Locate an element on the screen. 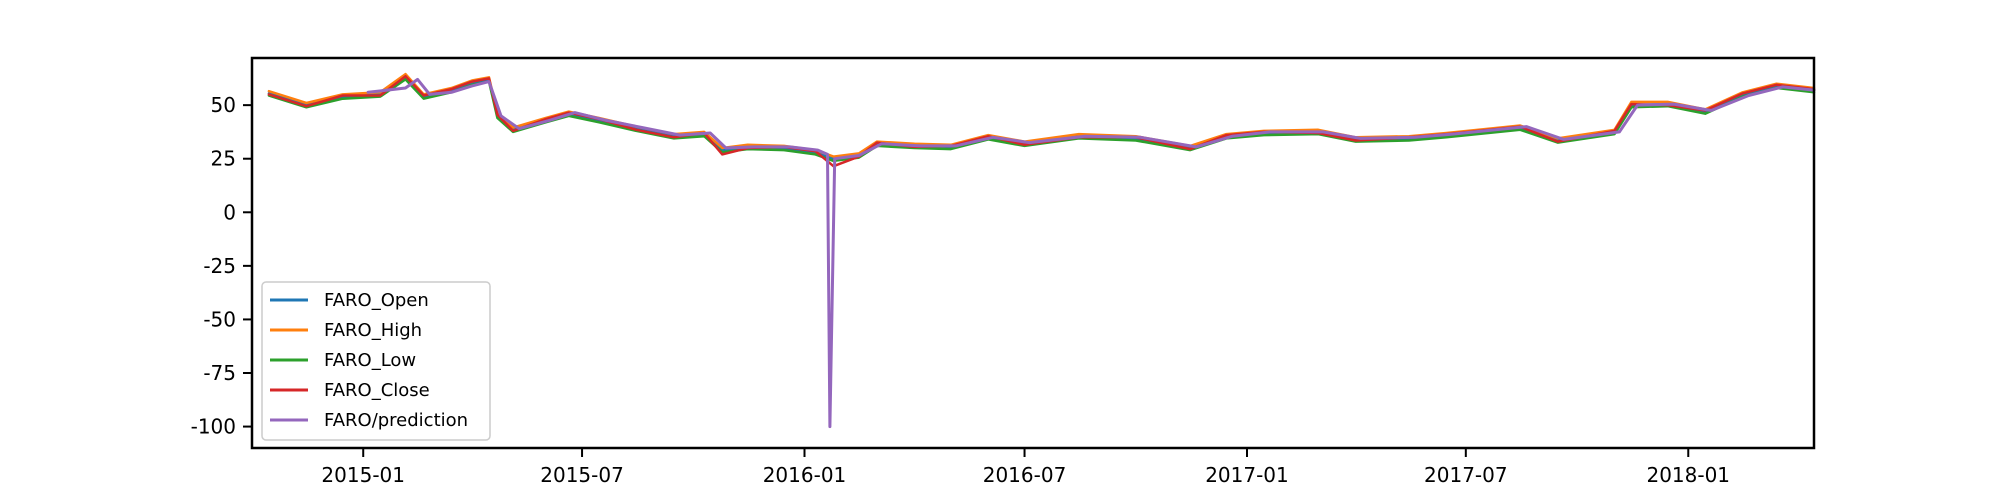 This screenshot has height=500, width=2000. x-tick-label: 2017-07 is located at coordinates (1466, 475).